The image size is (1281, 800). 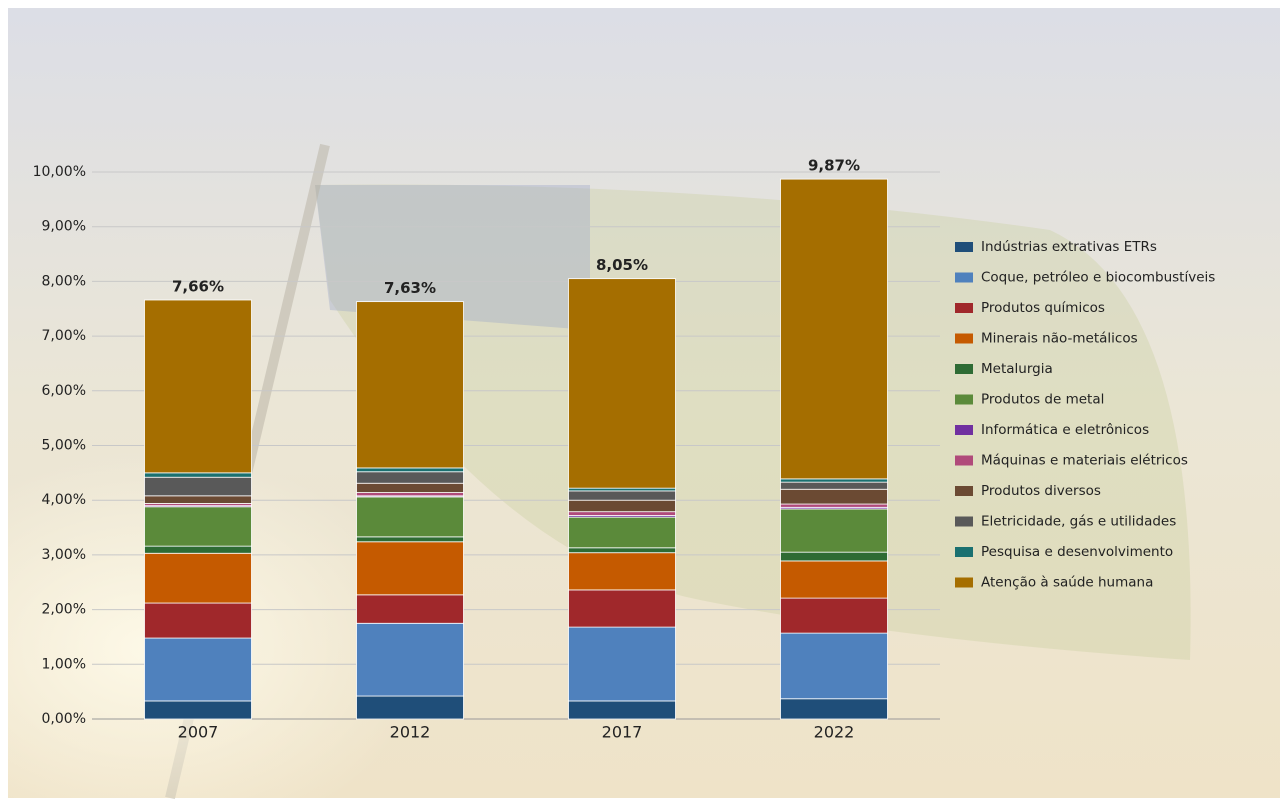 What do you see at coordinates (1042, 400) in the screenshot?
I see `legend-label: Produtos de metal` at bounding box center [1042, 400].